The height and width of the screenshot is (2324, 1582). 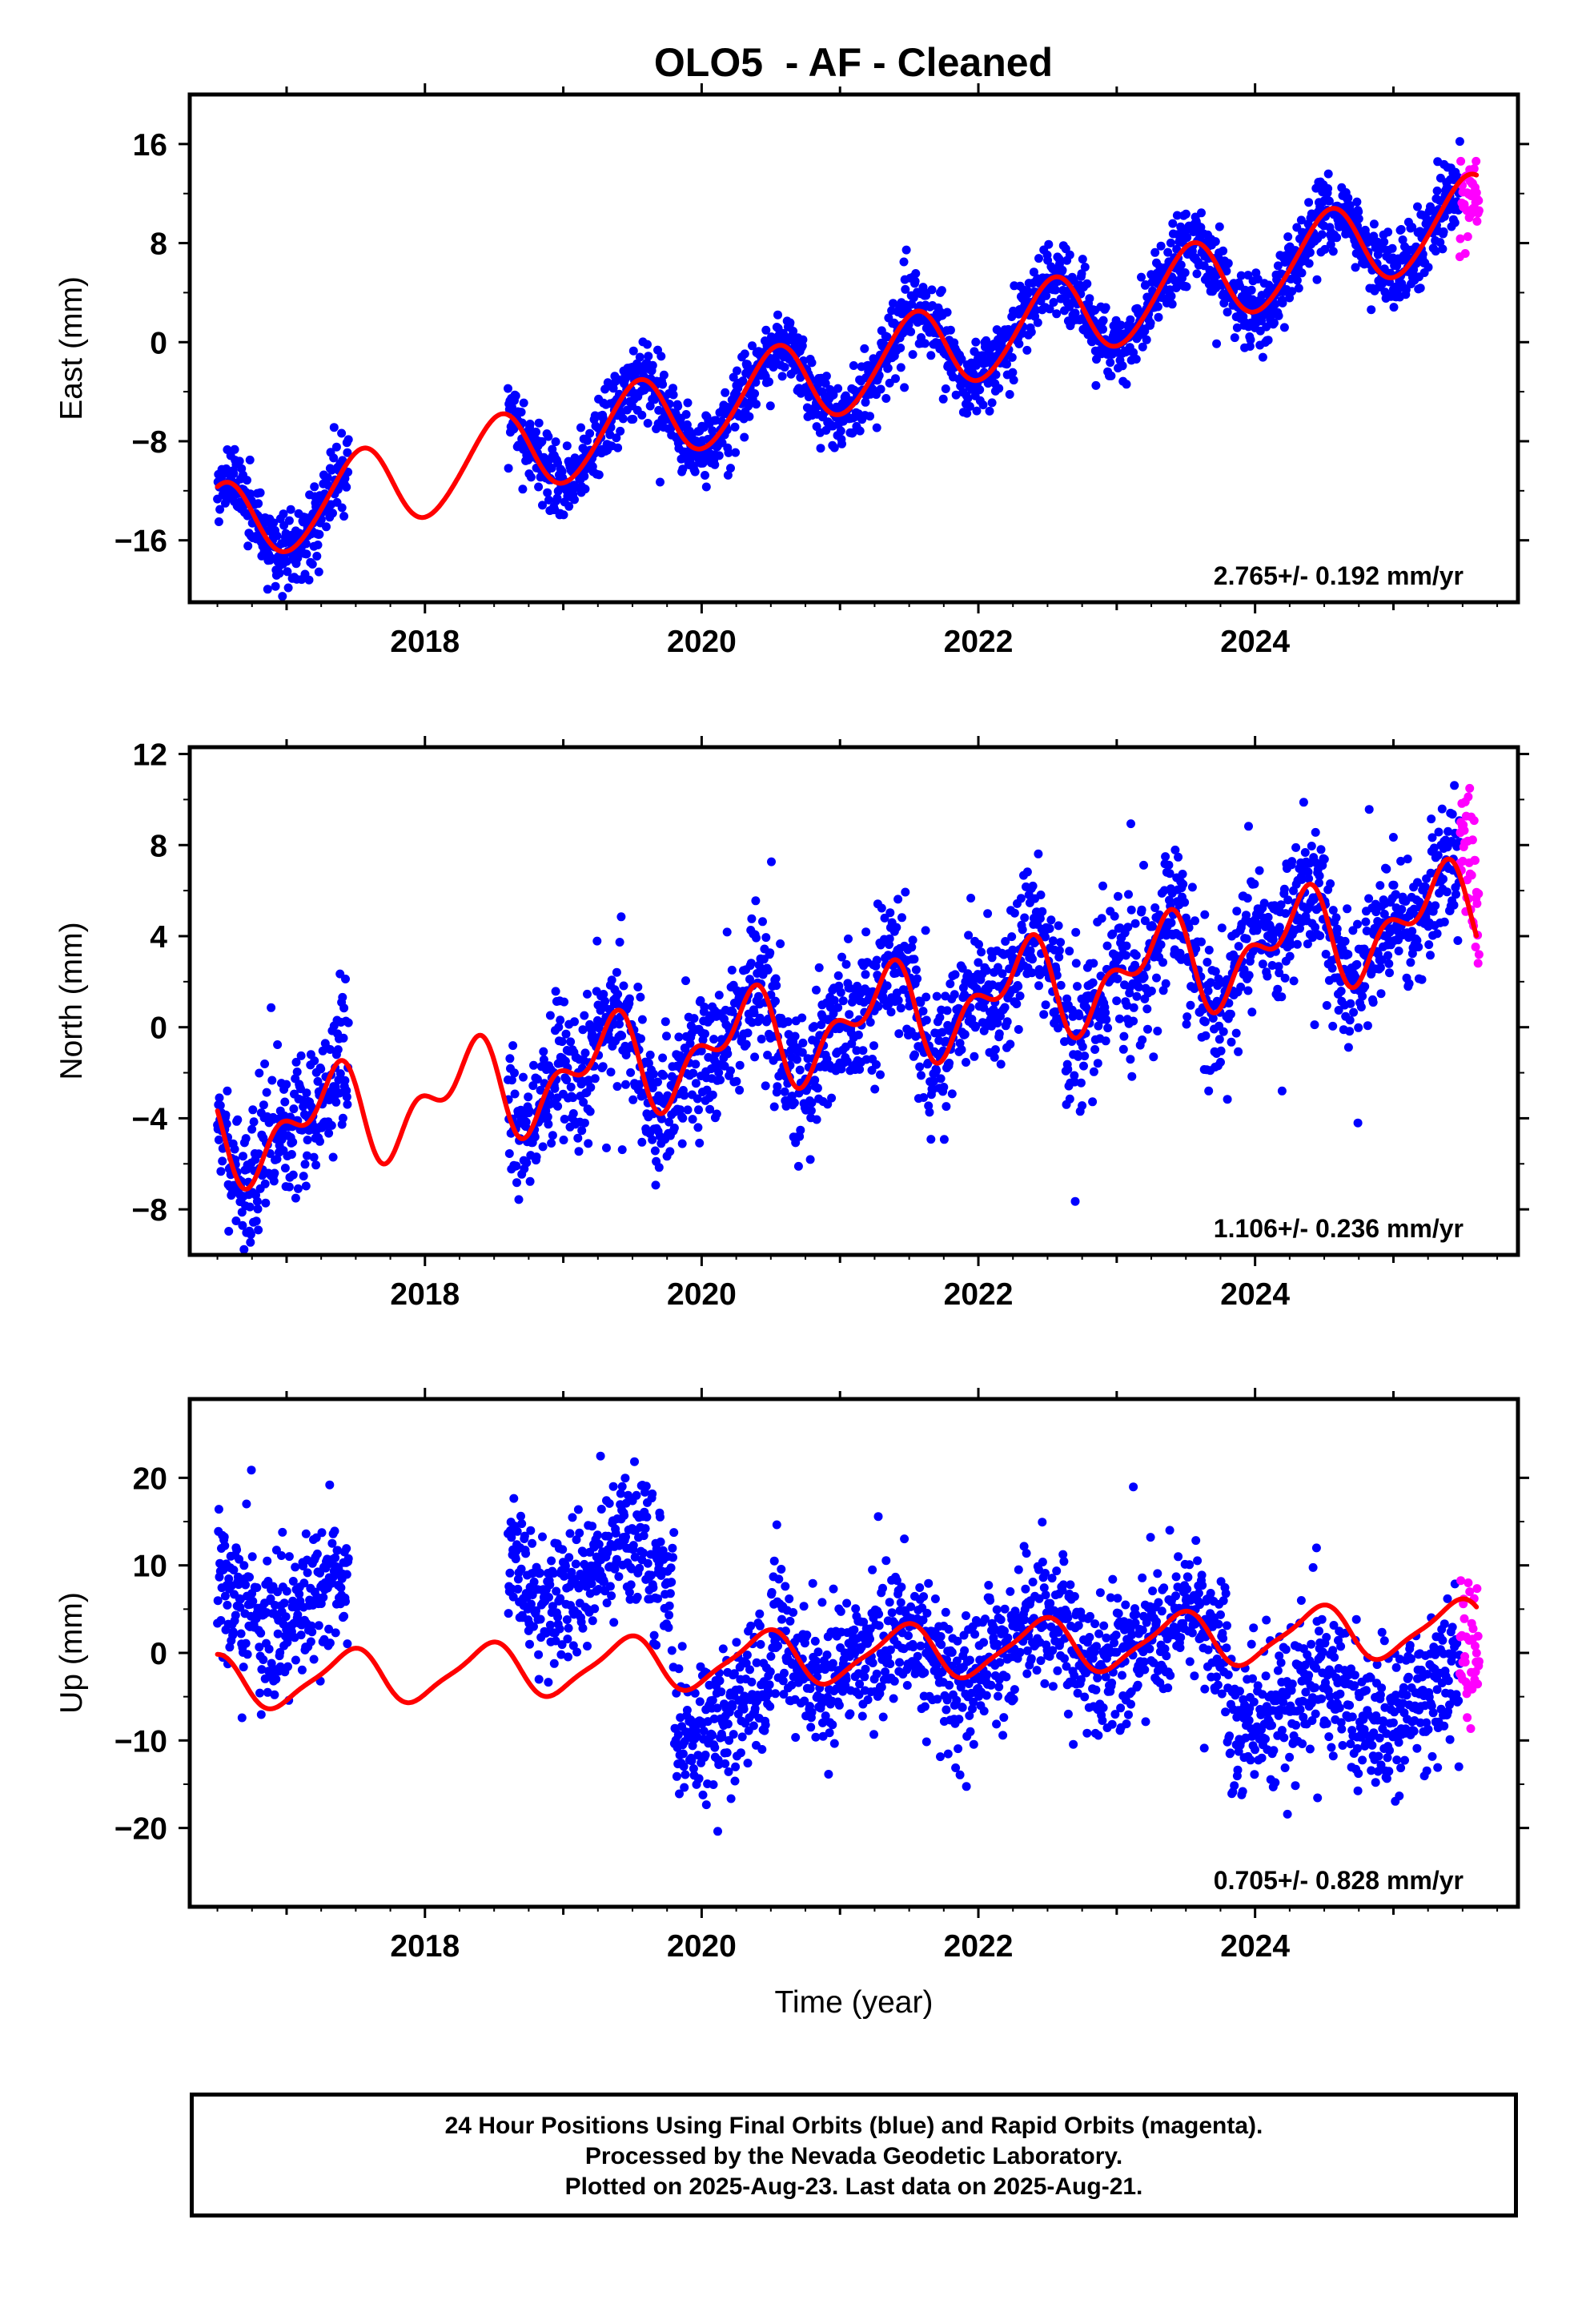 I want to click on y-tick-label: −4, so click(x=150, y=1119).